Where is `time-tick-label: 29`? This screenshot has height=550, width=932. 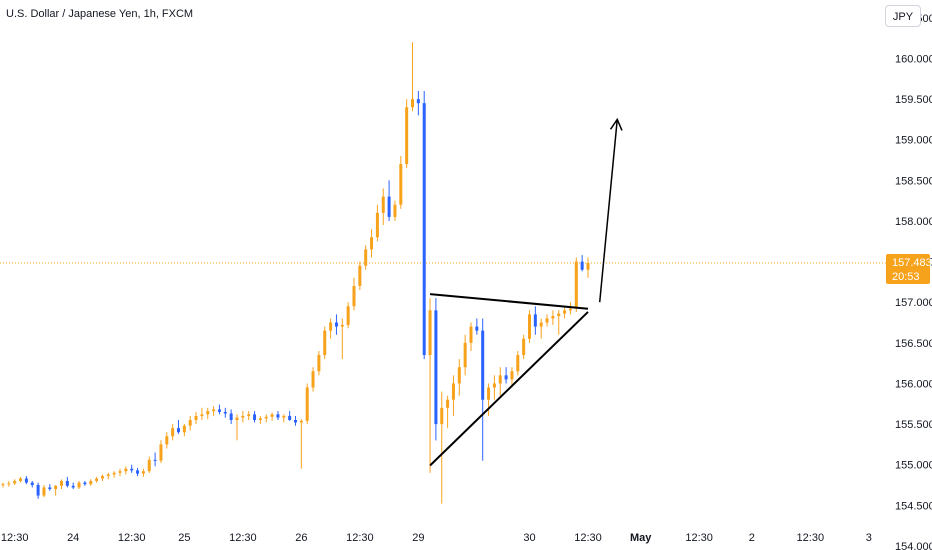
time-tick-label: 29 is located at coordinates (418, 538).